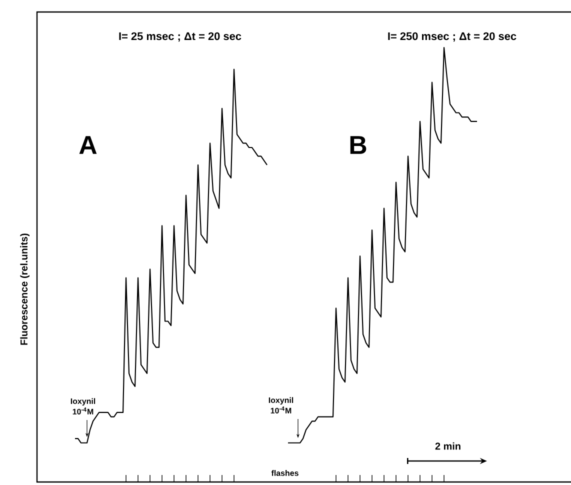 The height and width of the screenshot is (485, 571). Describe the element at coordinates (25, 289) in the screenshot. I see `y-axis-title: Fluorescence (rel.units)` at that location.